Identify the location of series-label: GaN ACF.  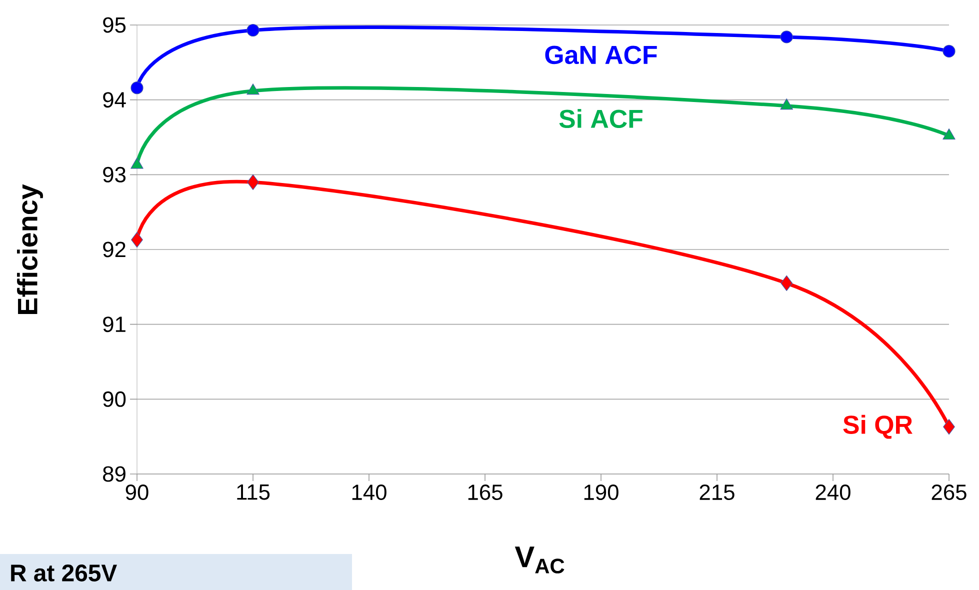
(601, 55).